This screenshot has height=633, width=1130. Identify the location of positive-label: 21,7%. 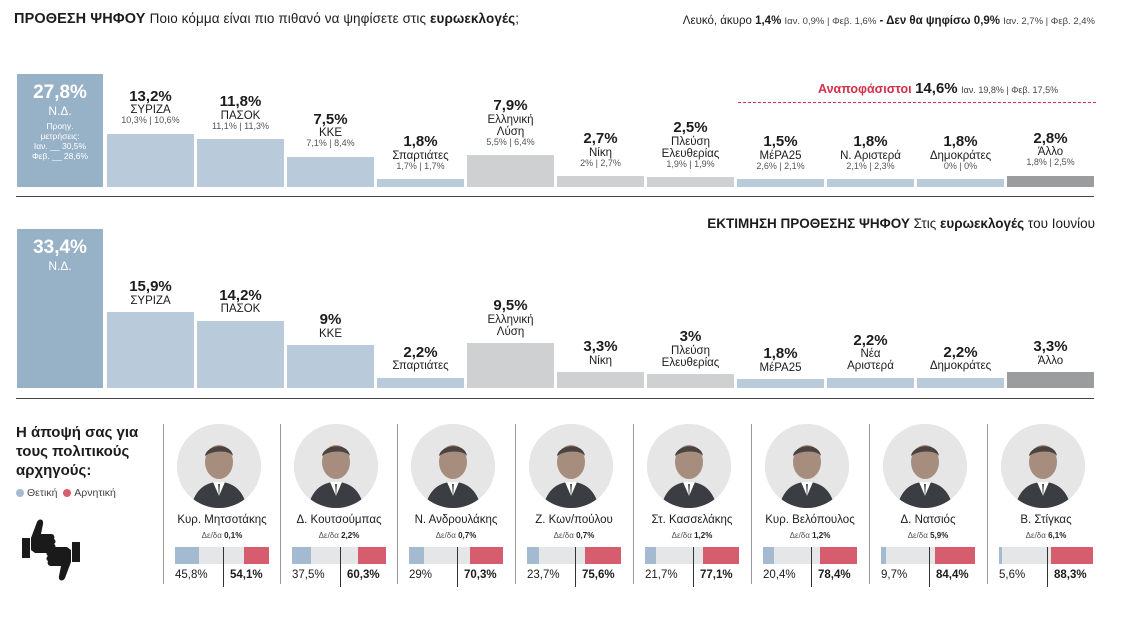
(661, 575).